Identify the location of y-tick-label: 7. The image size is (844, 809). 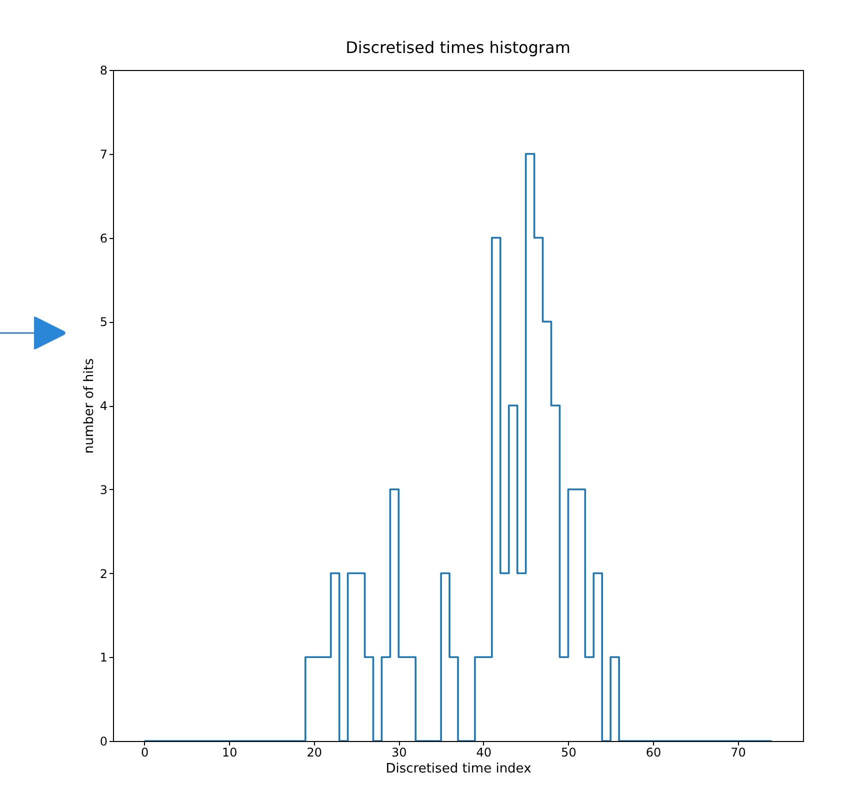
(104, 154).